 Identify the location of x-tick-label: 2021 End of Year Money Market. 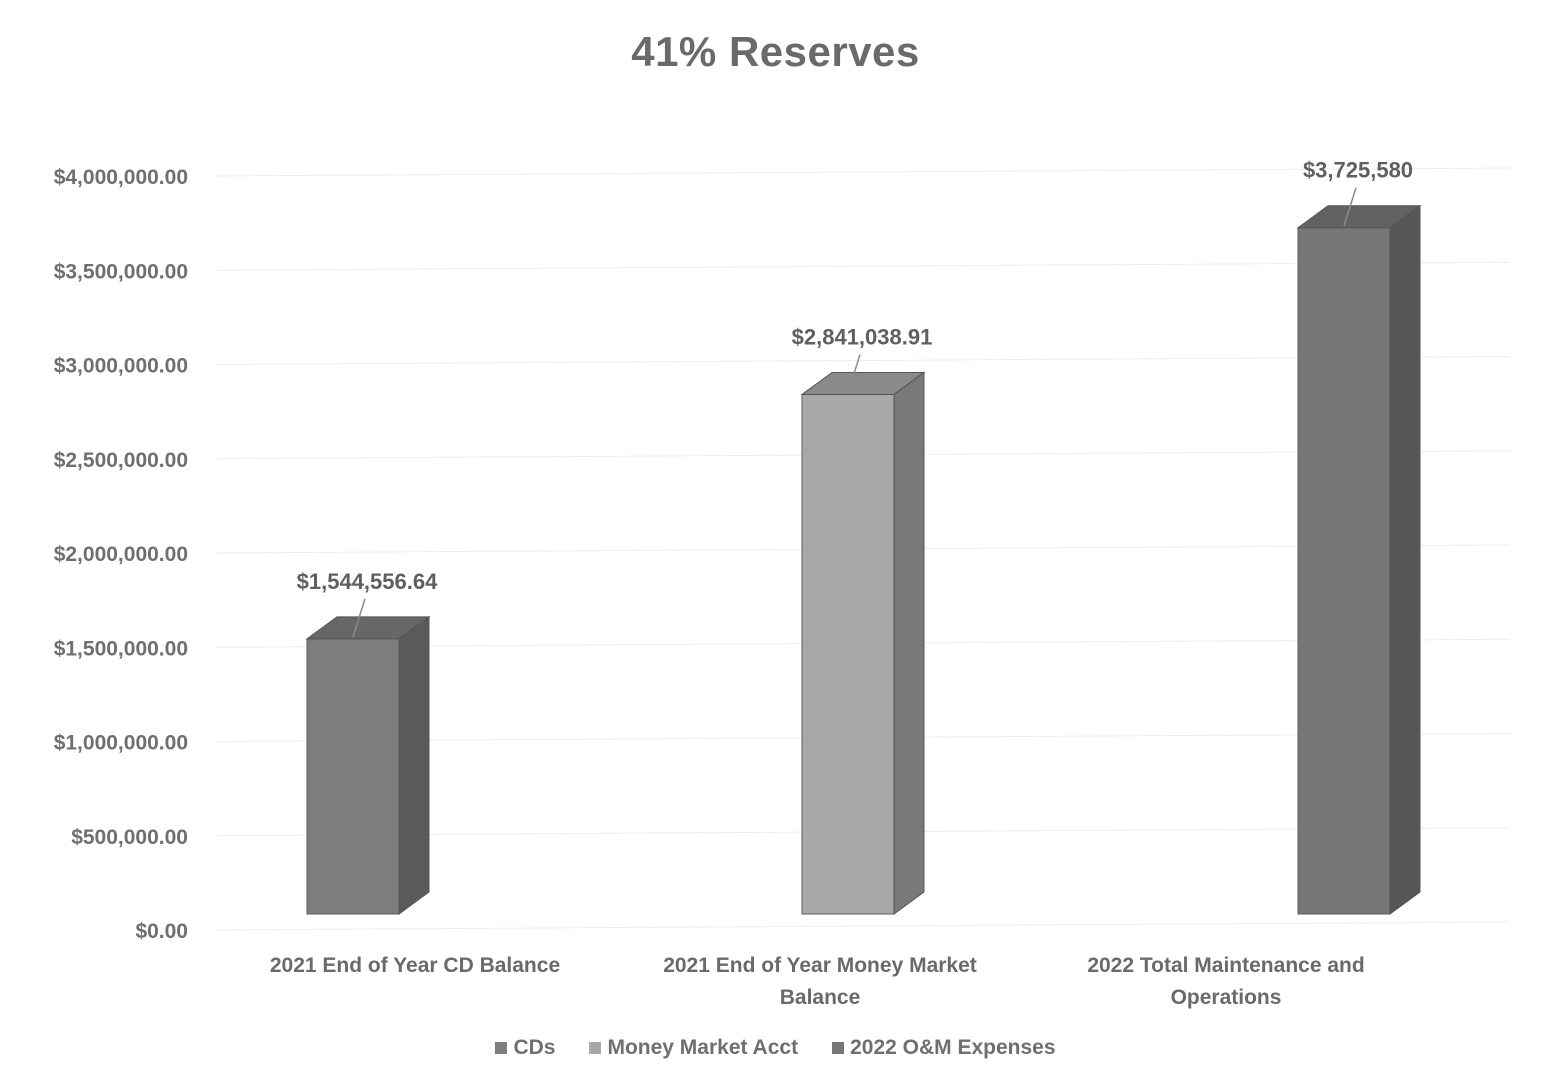
(820, 965).